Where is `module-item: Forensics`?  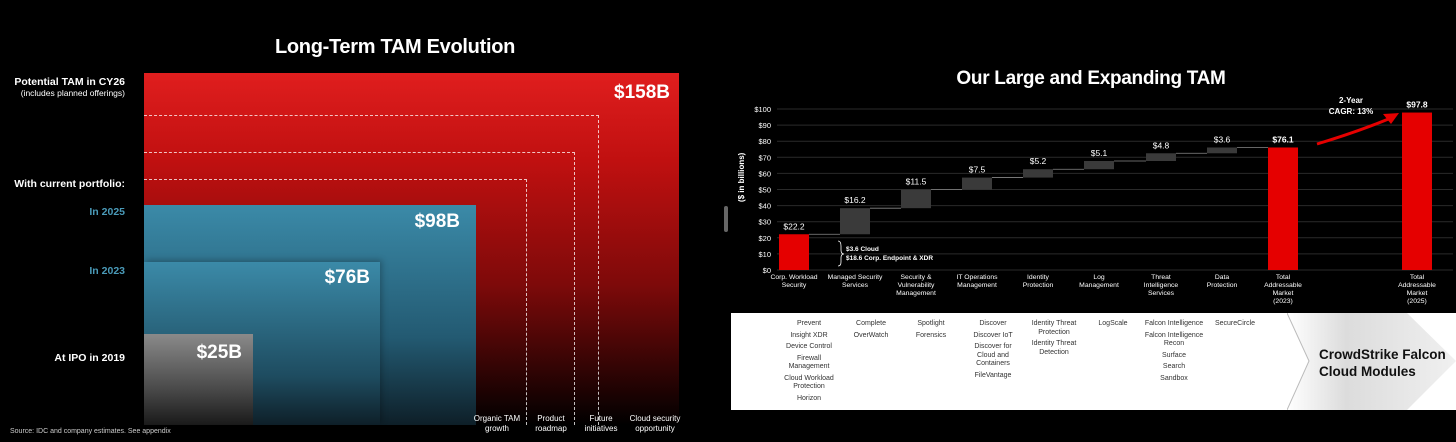 module-item: Forensics is located at coordinates (931, 335).